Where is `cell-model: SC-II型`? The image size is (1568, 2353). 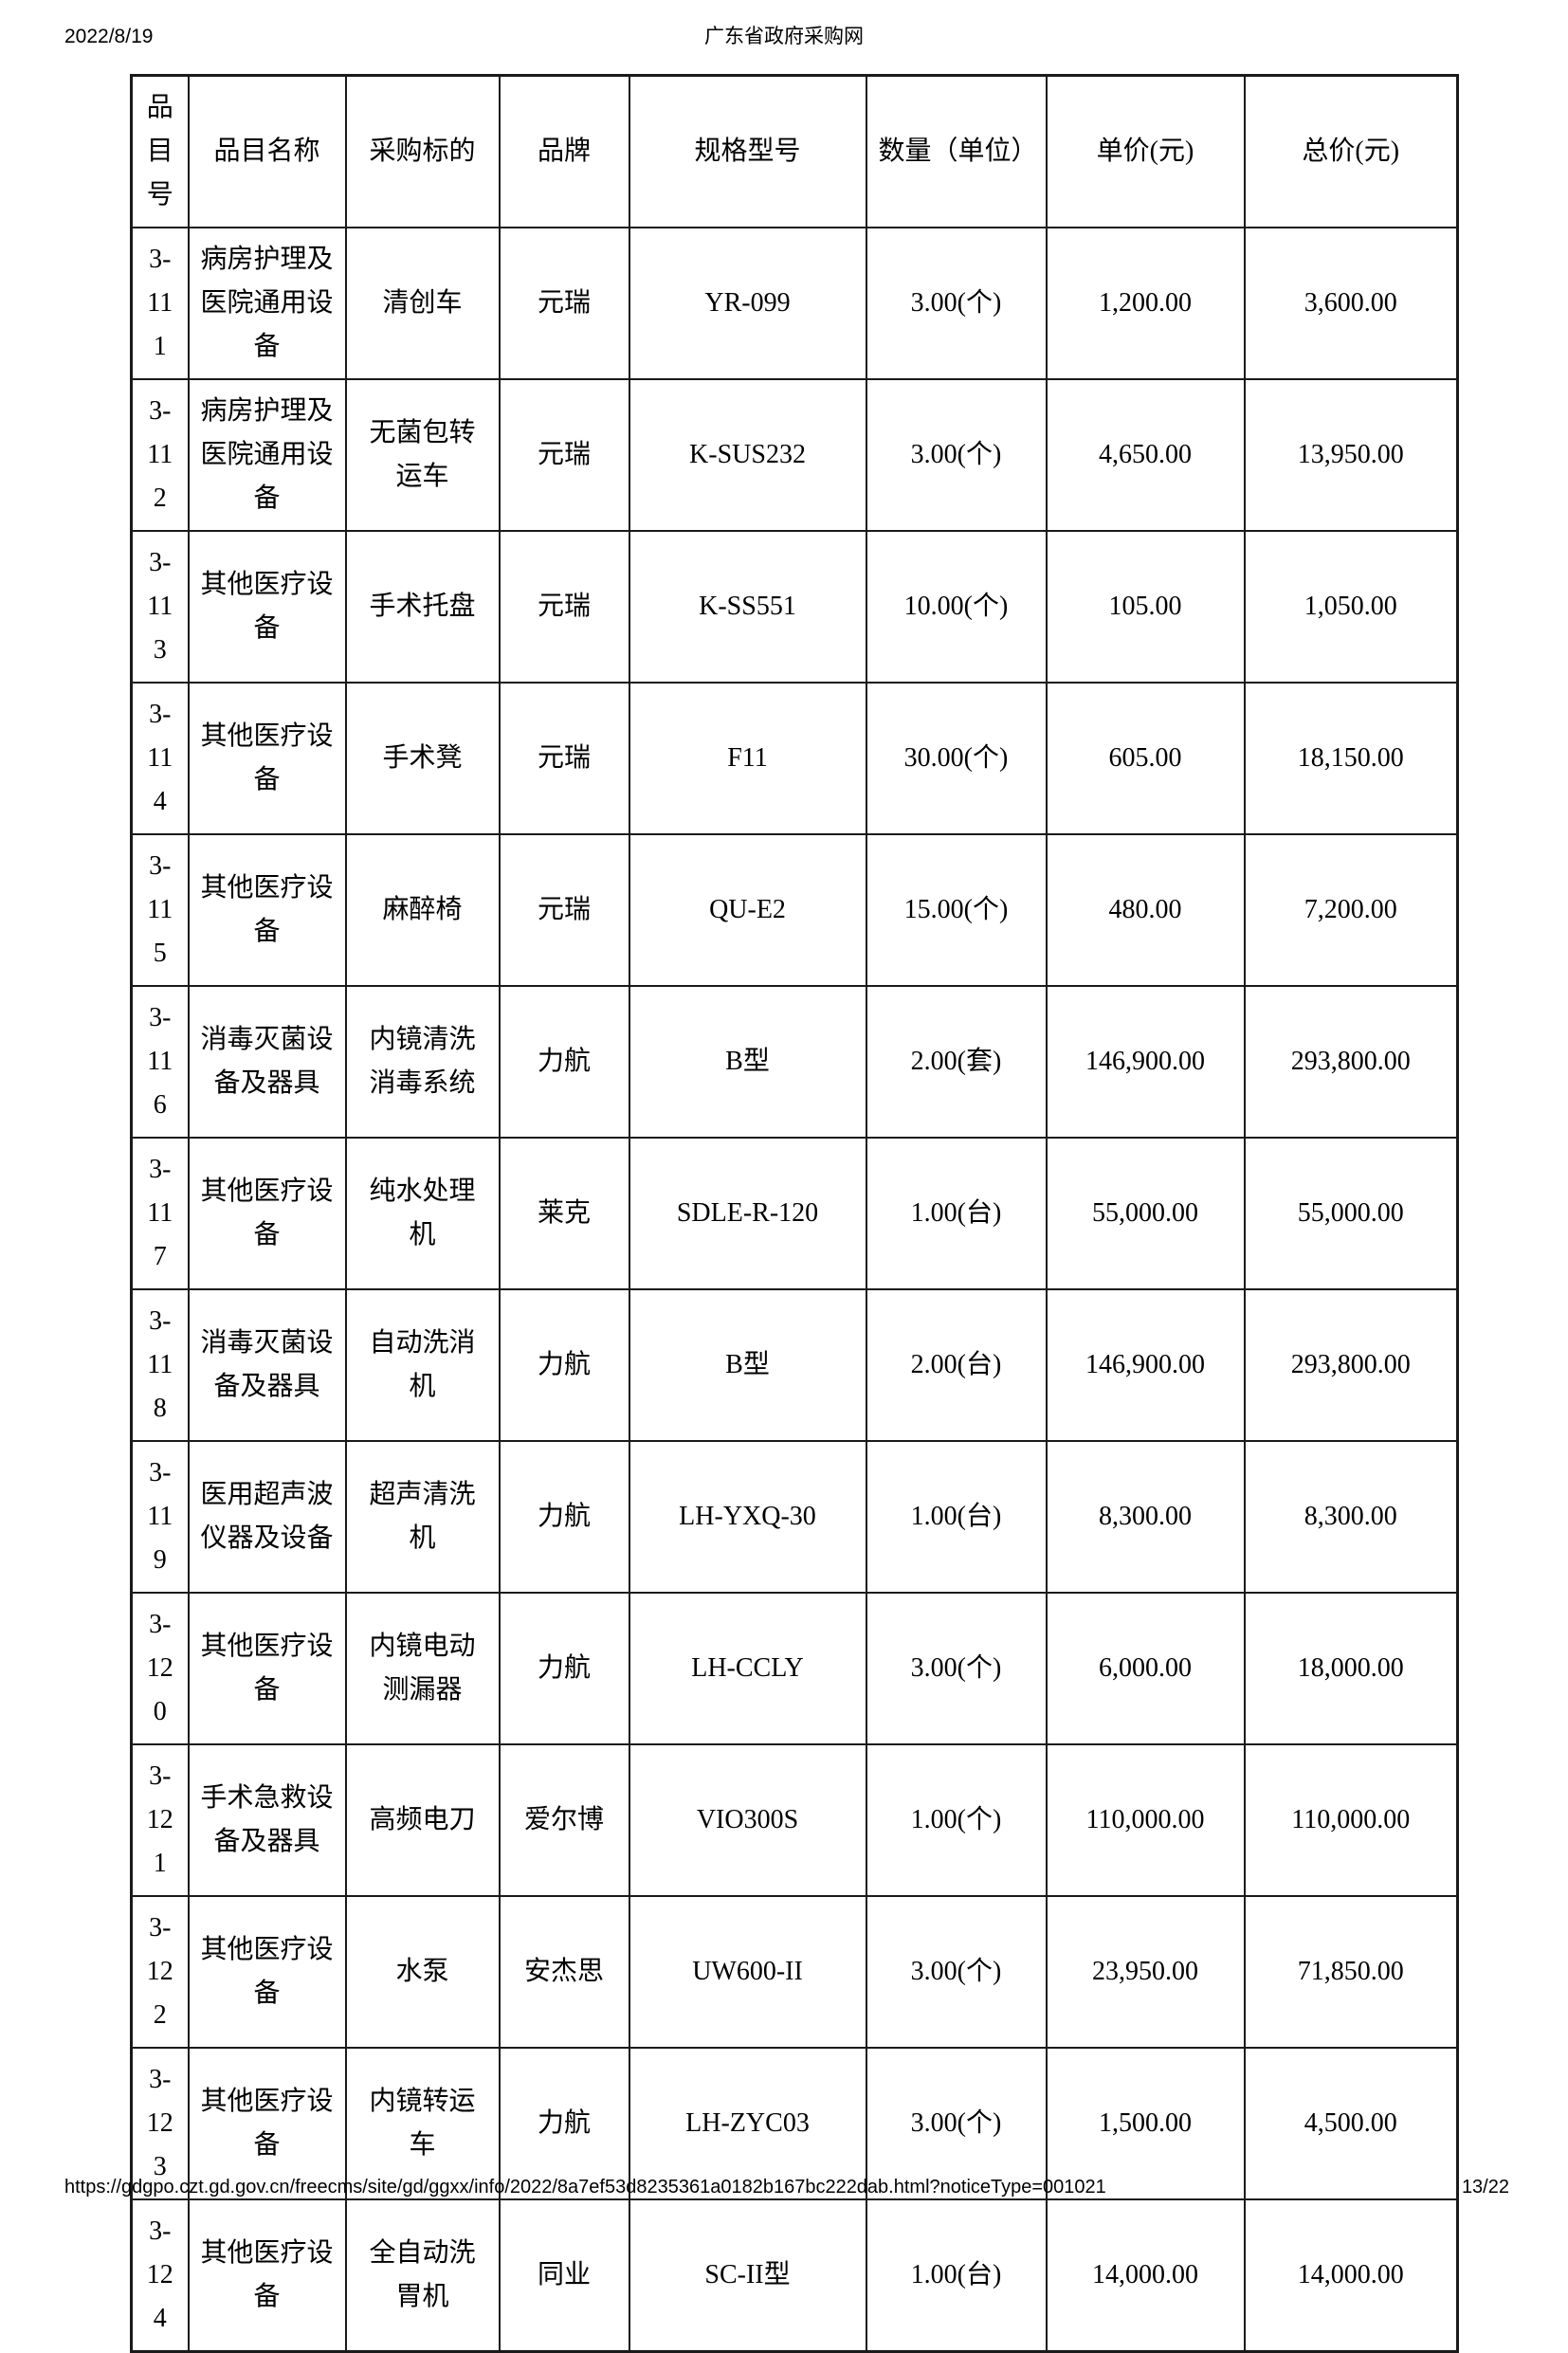
cell-model: SC-II型 is located at coordinates (747, 2275).